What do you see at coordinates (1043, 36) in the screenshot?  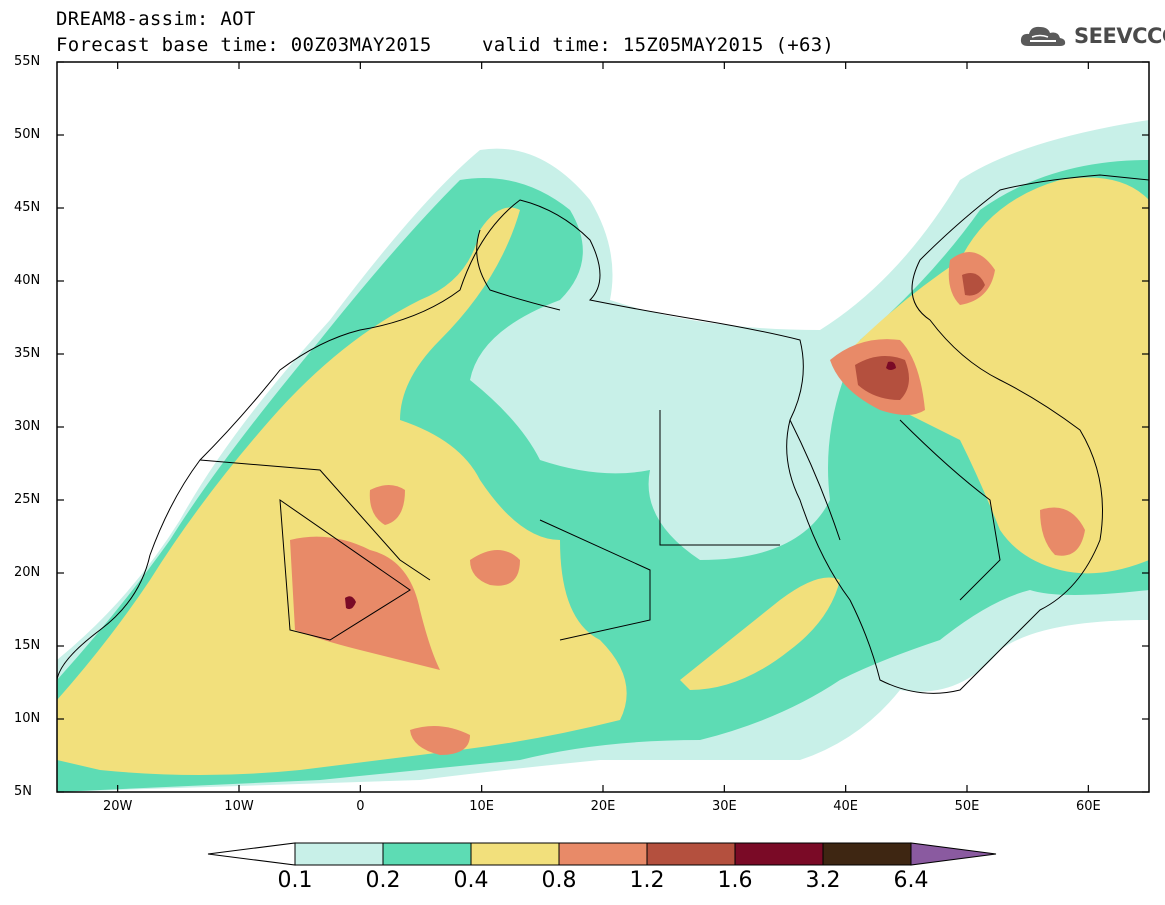 I see `cloud-icon` at bounding box center [1043, 36].